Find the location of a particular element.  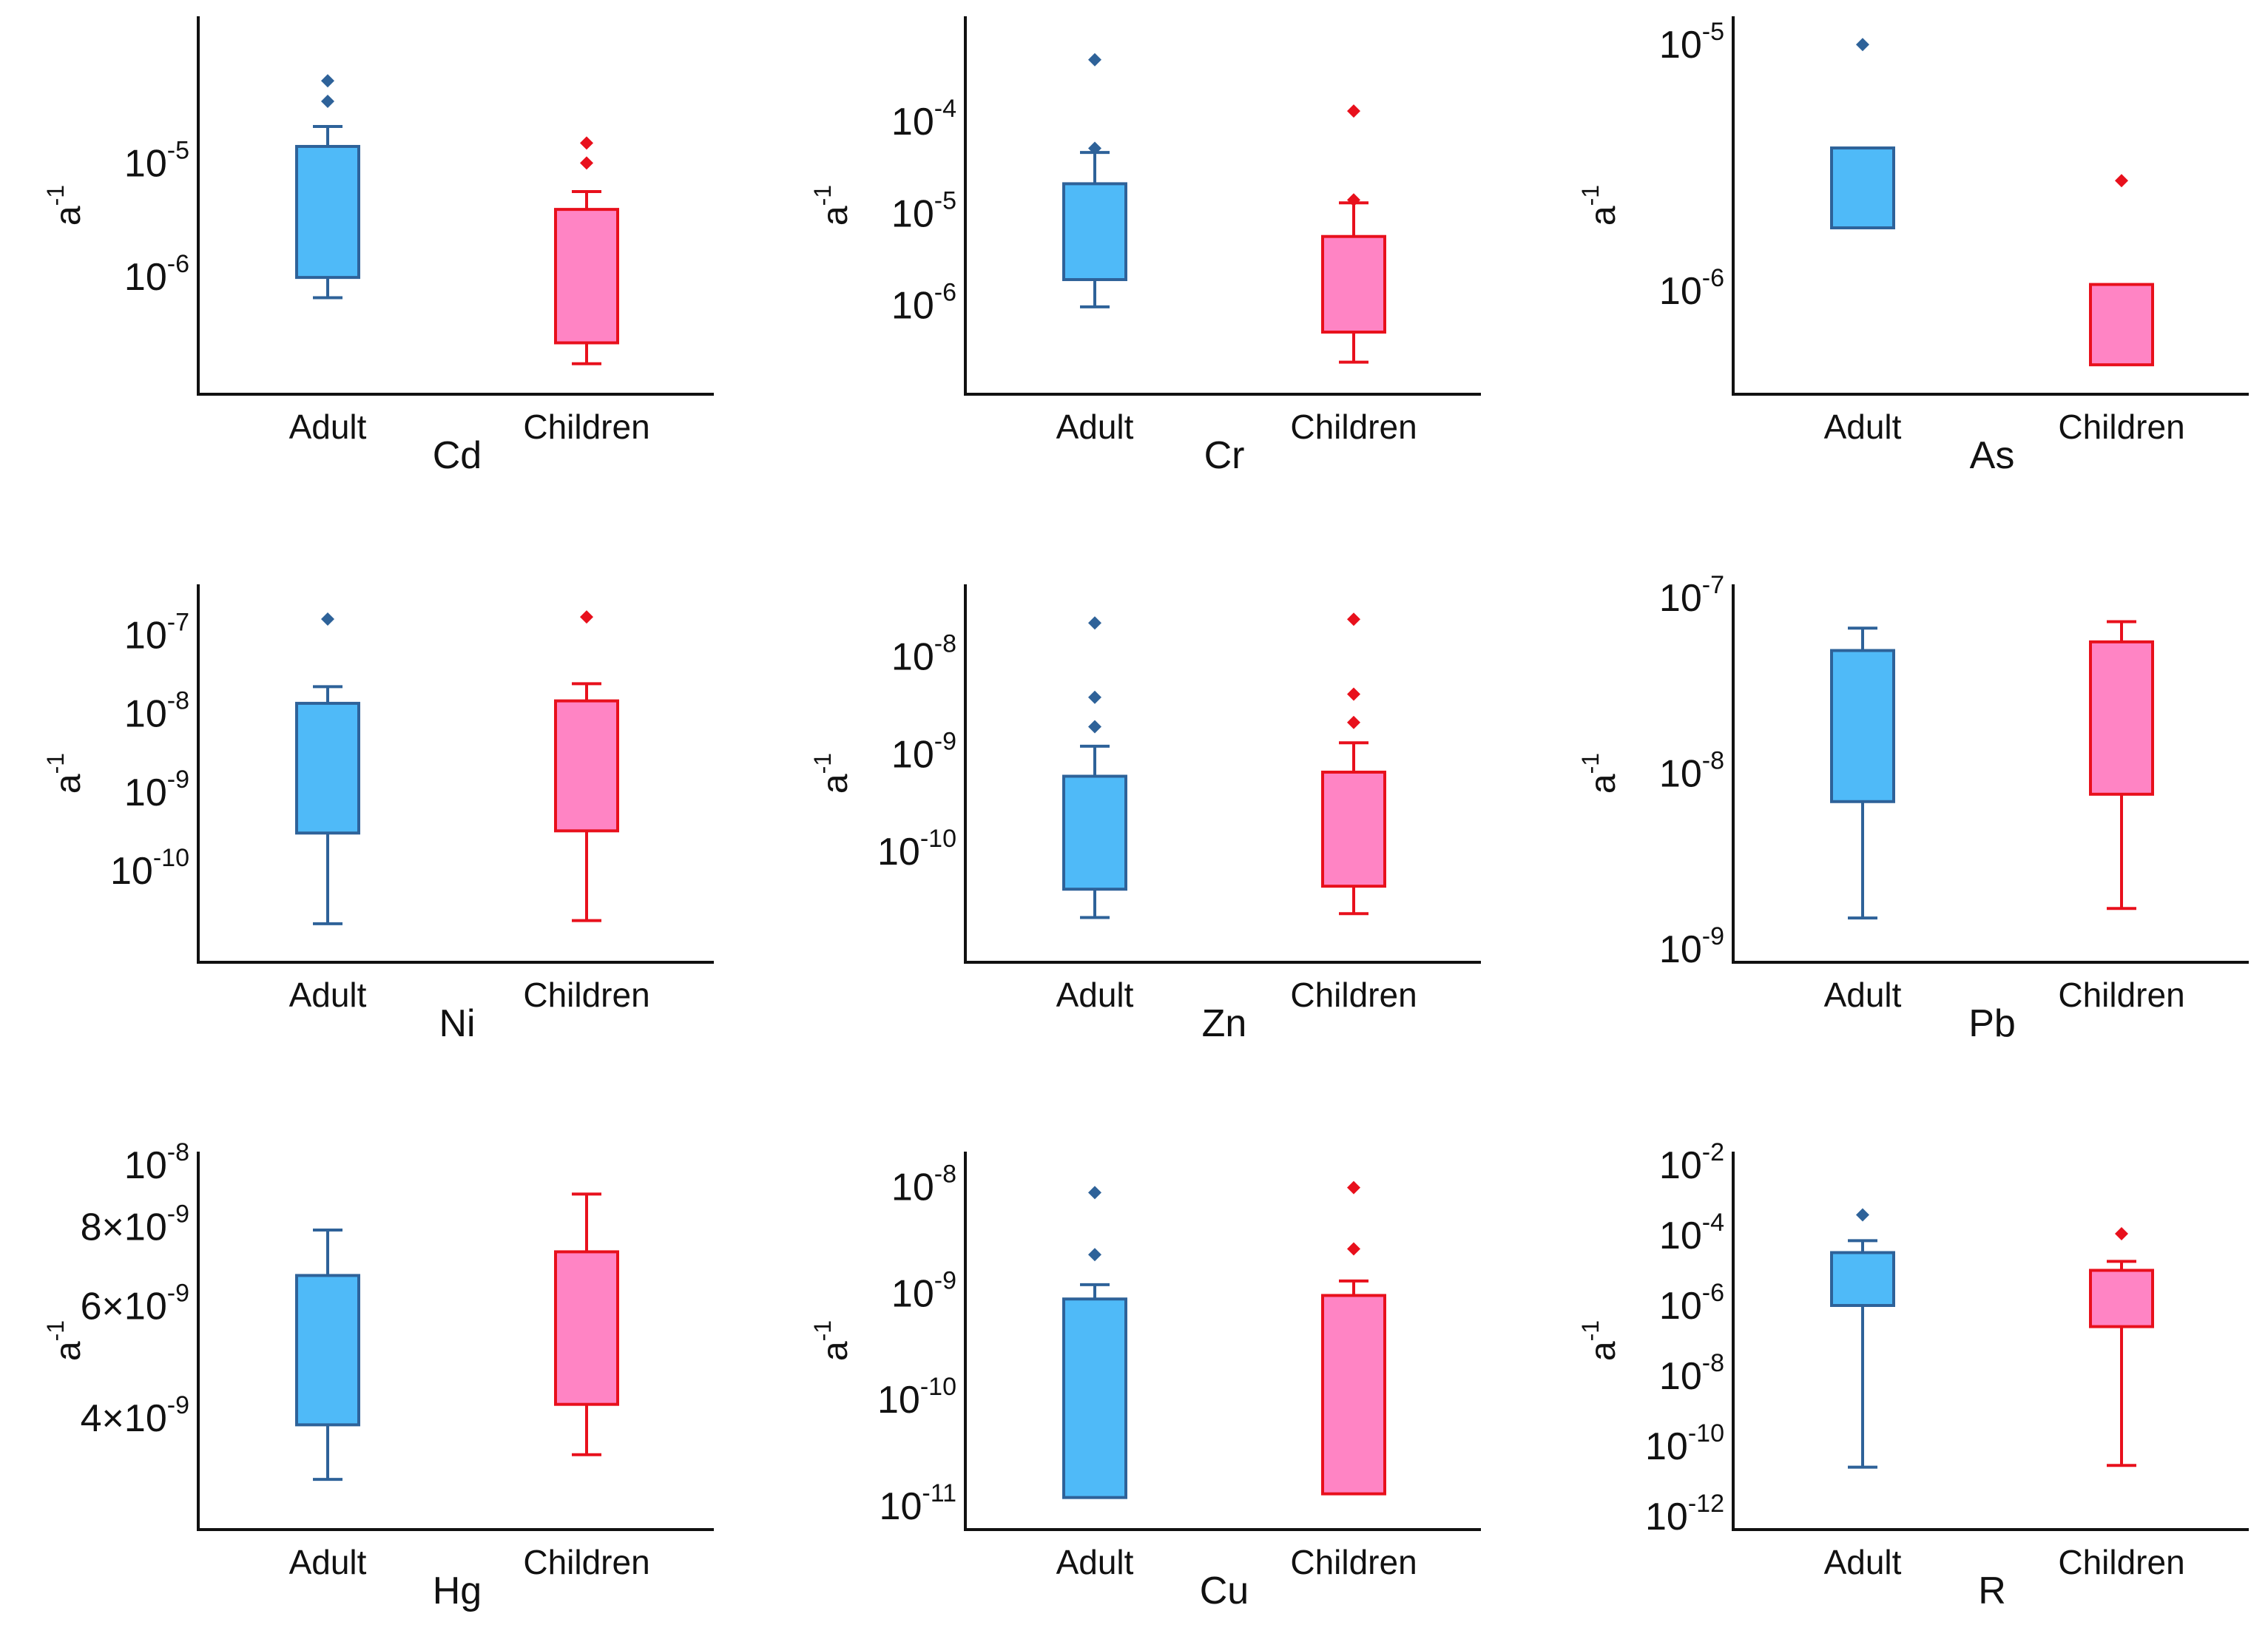

panel-title: Zn is located at coordinates (1224, 1024).